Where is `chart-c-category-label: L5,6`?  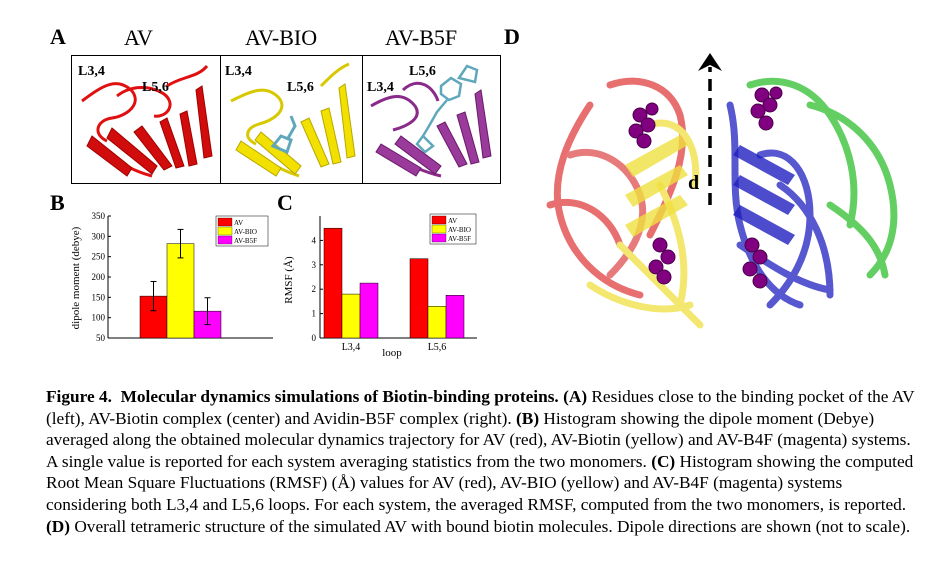 chart-c-category-label: L5,6 is located at coordinates (437, 347).